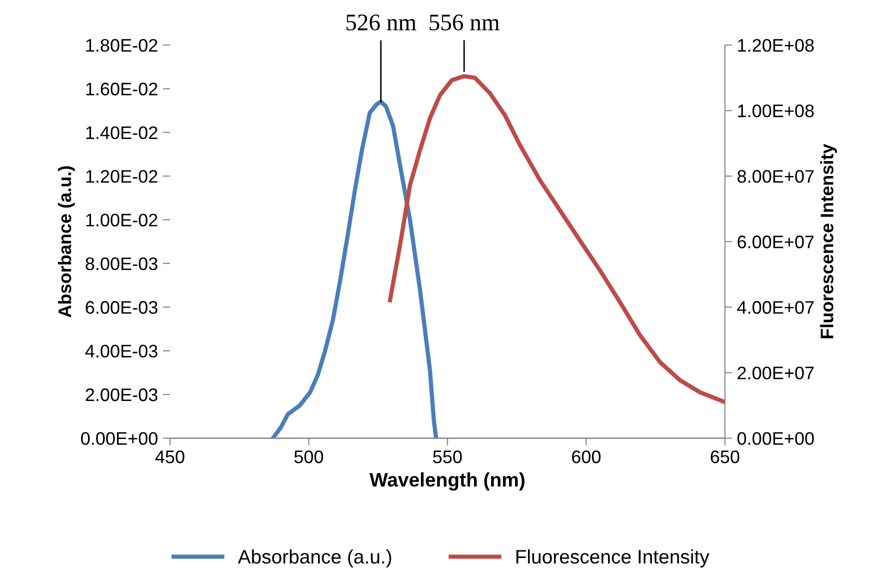  What do you see at coordinates (315, 558) in the screenshot?
I see `legend-label: Absorbance (a.u.)` at bounding box center [315, 558].